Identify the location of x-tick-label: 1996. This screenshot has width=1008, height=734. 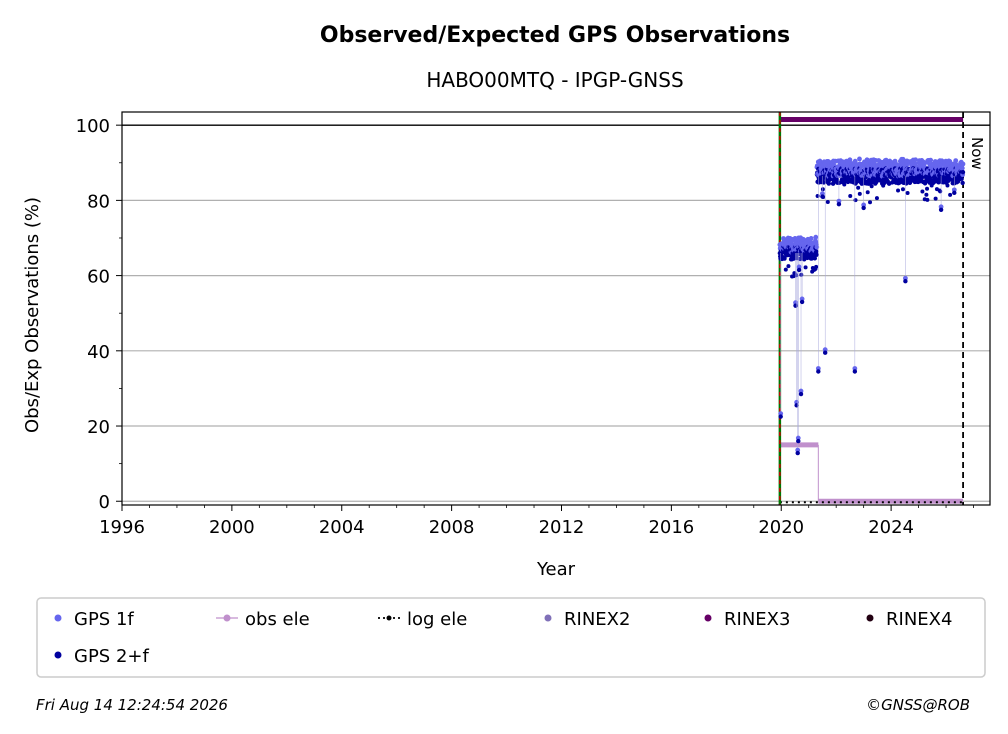
(122, 527).